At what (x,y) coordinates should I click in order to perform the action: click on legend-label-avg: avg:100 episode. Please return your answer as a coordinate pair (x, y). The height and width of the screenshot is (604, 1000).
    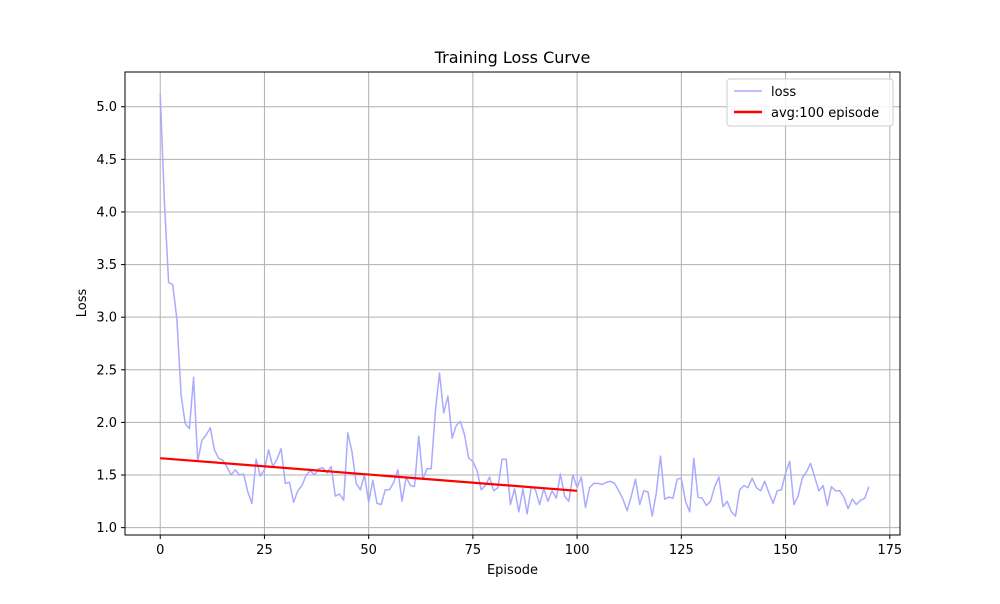
    Looking at the image, I should click on (825, 113).